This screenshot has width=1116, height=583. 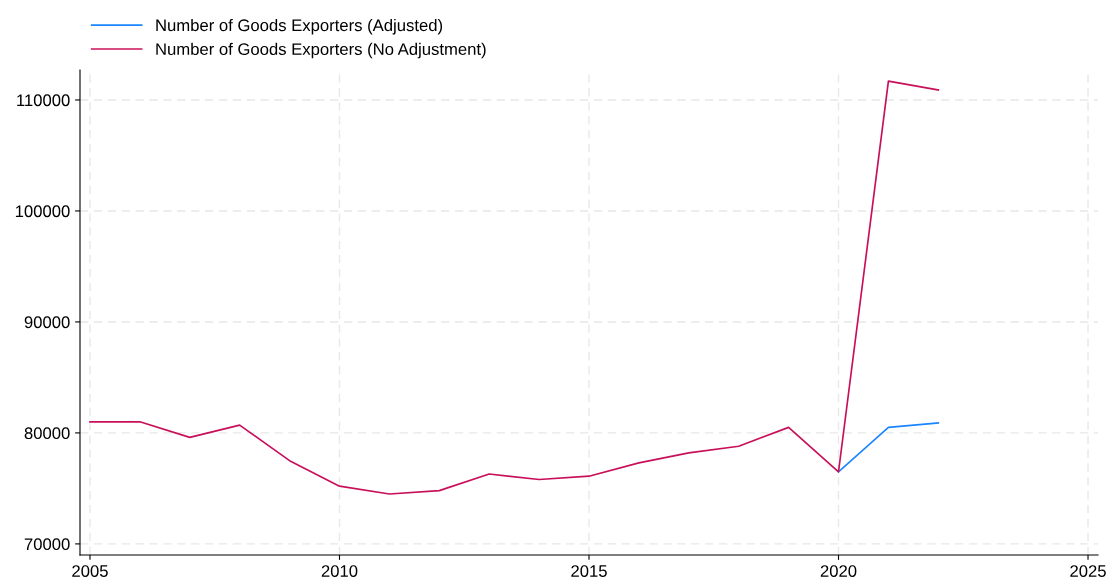 I want to click on x-tick-label: 2020, so click(x=838, y=571).